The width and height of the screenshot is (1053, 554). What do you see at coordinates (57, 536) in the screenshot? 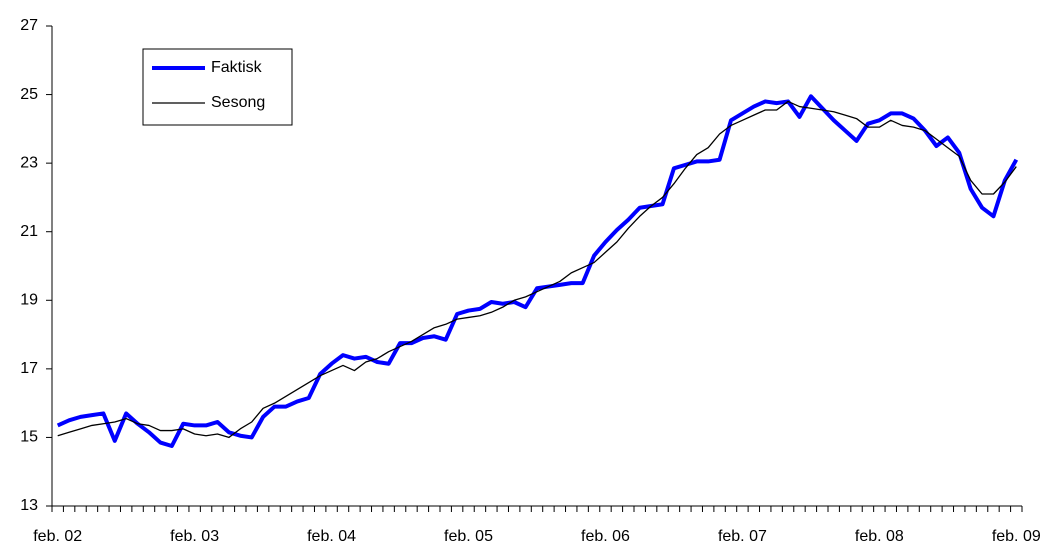
I see `x-tick-label: feb. 02` at bounding box center [57, 536].